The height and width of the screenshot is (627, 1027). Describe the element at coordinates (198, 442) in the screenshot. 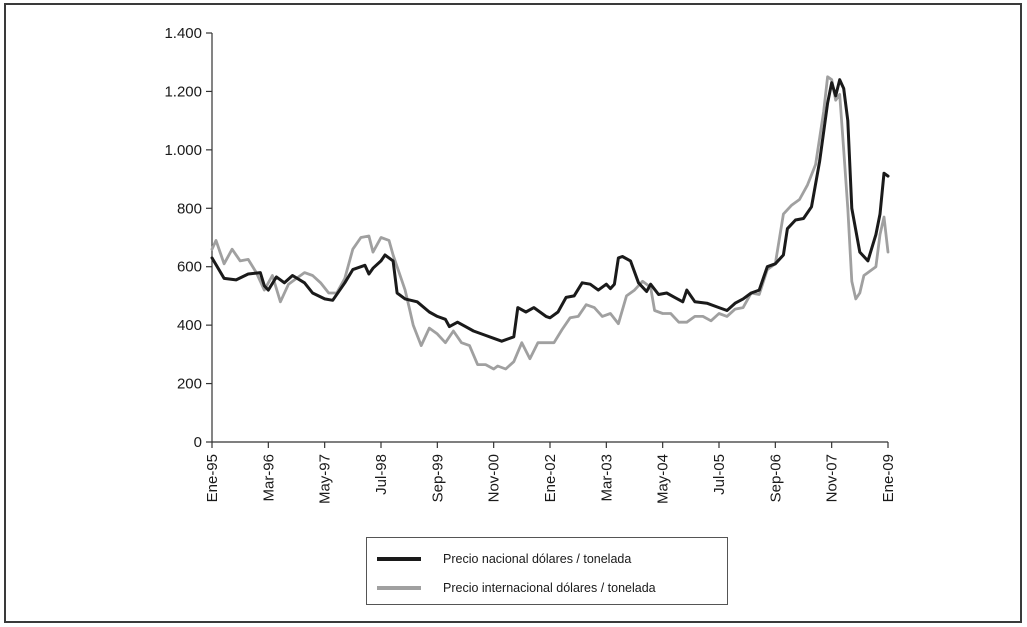

I see `y-tick-label: 0` at that location.